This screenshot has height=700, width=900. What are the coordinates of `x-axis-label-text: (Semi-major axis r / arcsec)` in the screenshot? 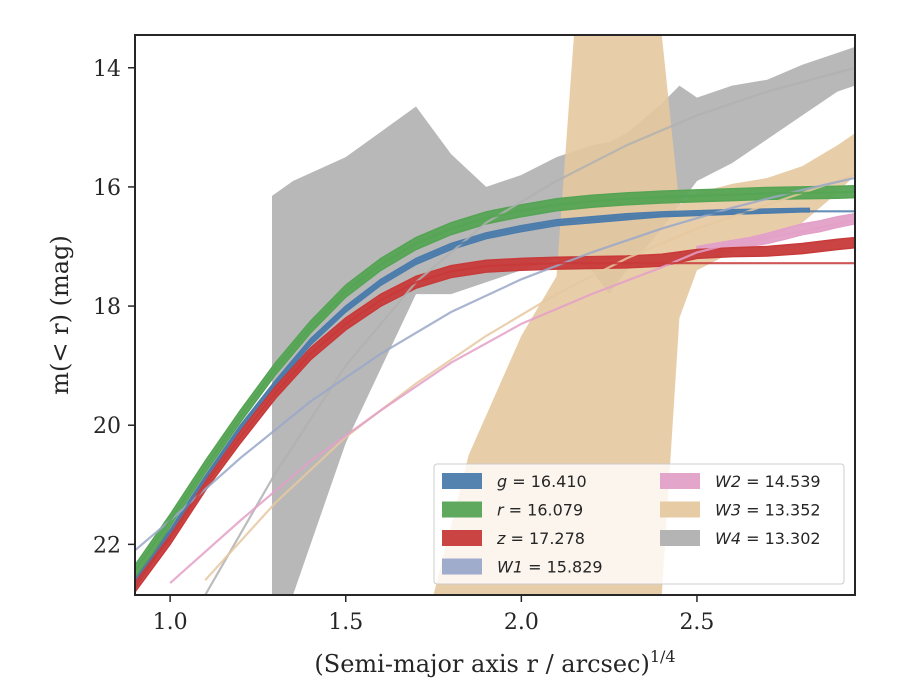 It's located at (481, 664).